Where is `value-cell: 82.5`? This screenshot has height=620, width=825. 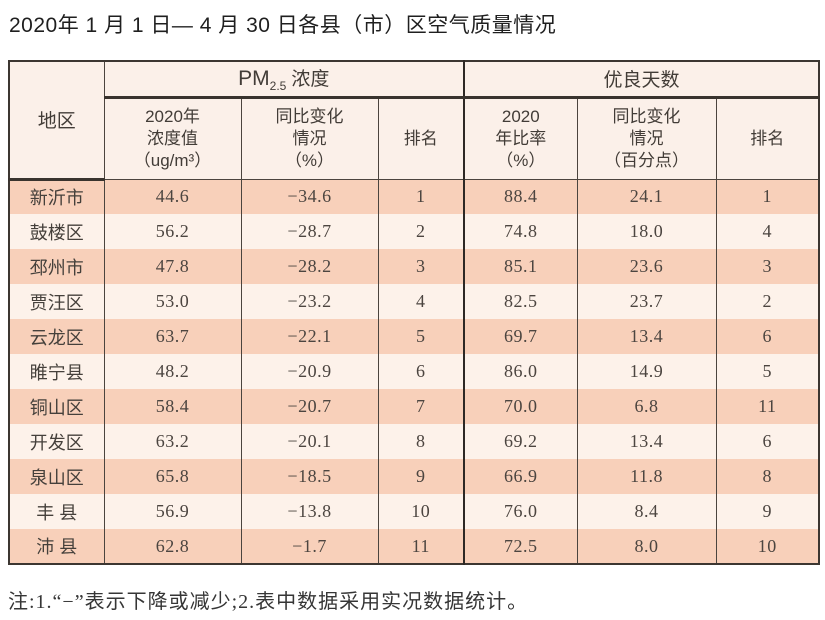
value-cell: 82.5 is located at coordinates (520, 301).